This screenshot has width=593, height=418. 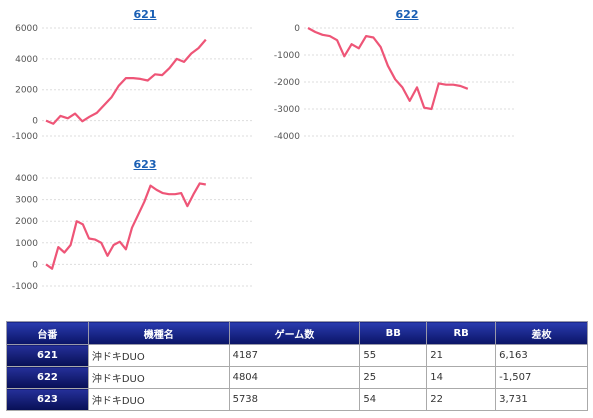 I want to click on table-header-row: 台番 機種名 ゲーム数 BB RB 差枚, so click(x=297, y=333).